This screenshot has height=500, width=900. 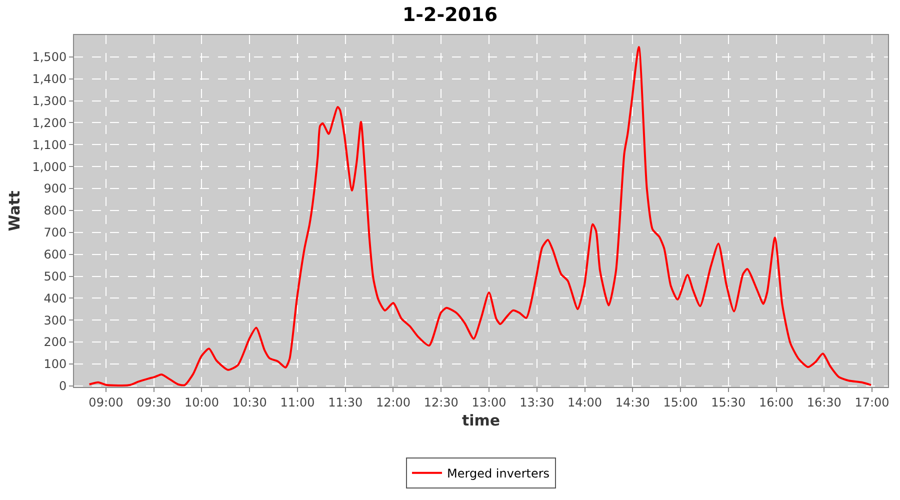 What do you see at coordinates (49, 123) in the screenshot?
I see `y-tick-label: 1,200` at bounding box center [49, 123].